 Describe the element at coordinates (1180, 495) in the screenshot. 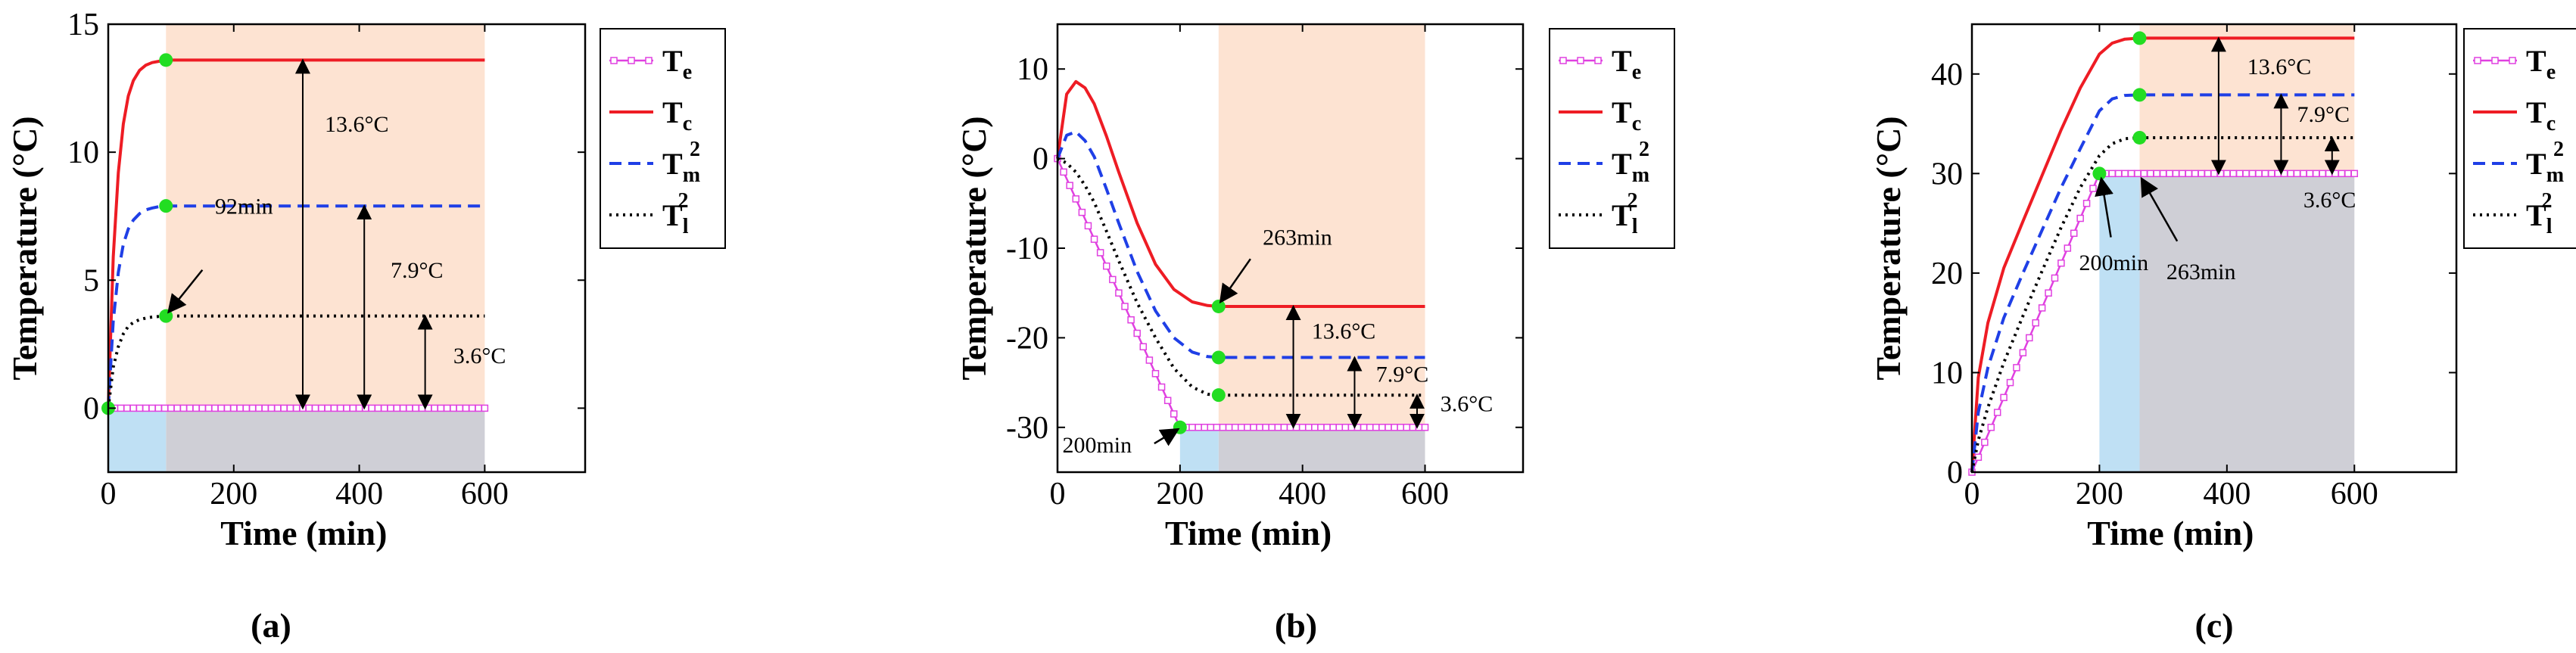

I see `x-tick-label: 200` at that location.